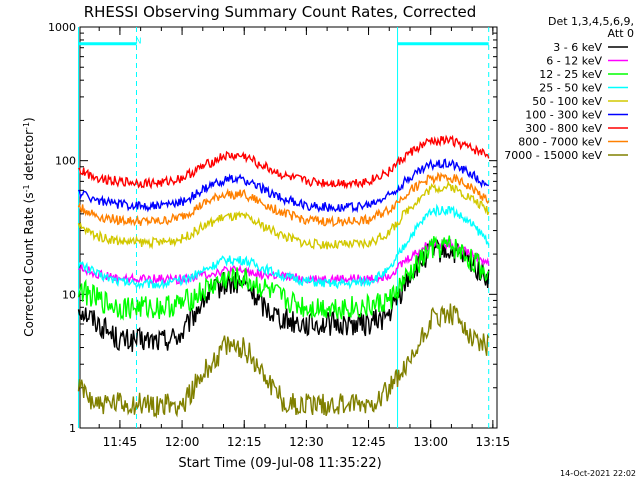 The image size is (640, 480). Describe the element at coordinates (570, 74) in the screenshot. I see `legend-label: 12 - 25 keV` at that location.